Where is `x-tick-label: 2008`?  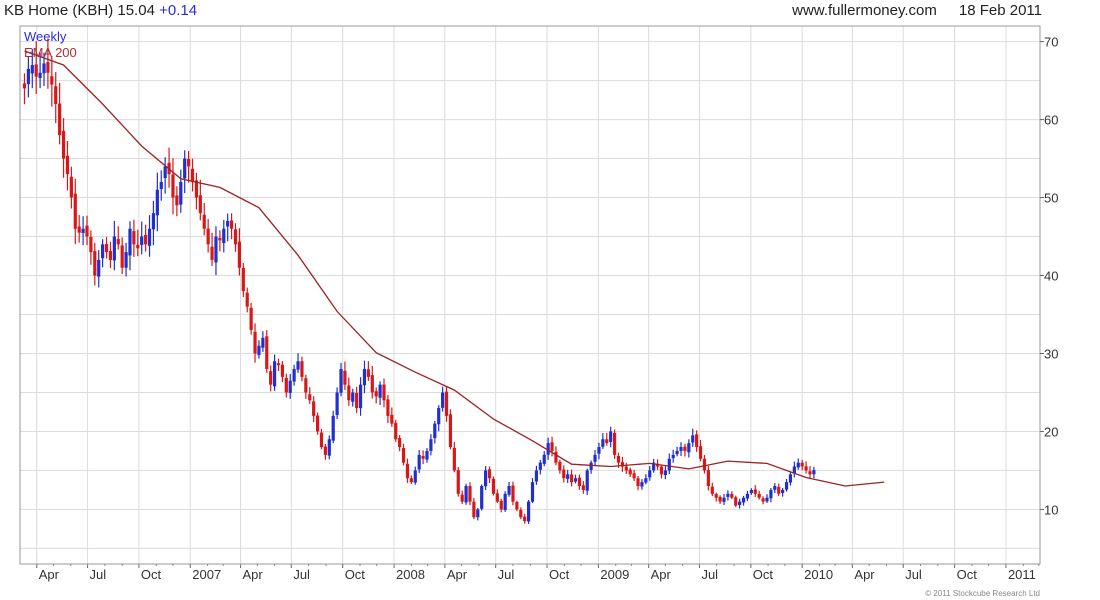
x-tick-label: 2008 is located at coordinates (410, 574).